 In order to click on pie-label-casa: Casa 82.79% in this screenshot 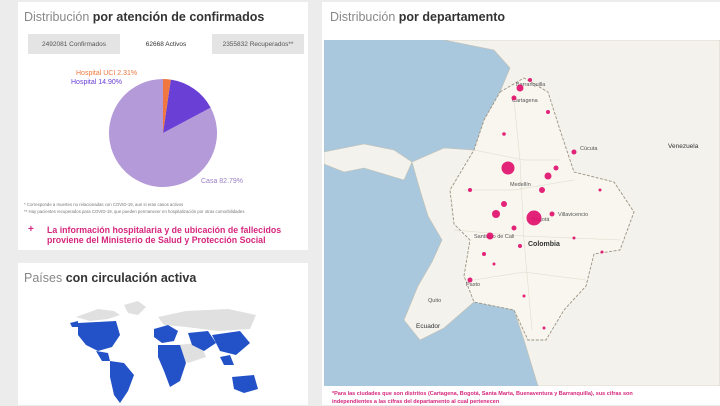, I will do `click(222, 181)`.